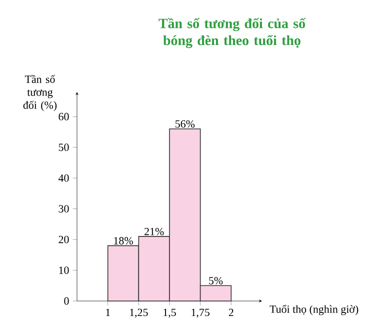 The height and width of the screenshot is (329, 386). What do you see at coordinates (66, 301) in the screenshot?
I see `y-tick-label: 0` at bounding box center [66, 301].